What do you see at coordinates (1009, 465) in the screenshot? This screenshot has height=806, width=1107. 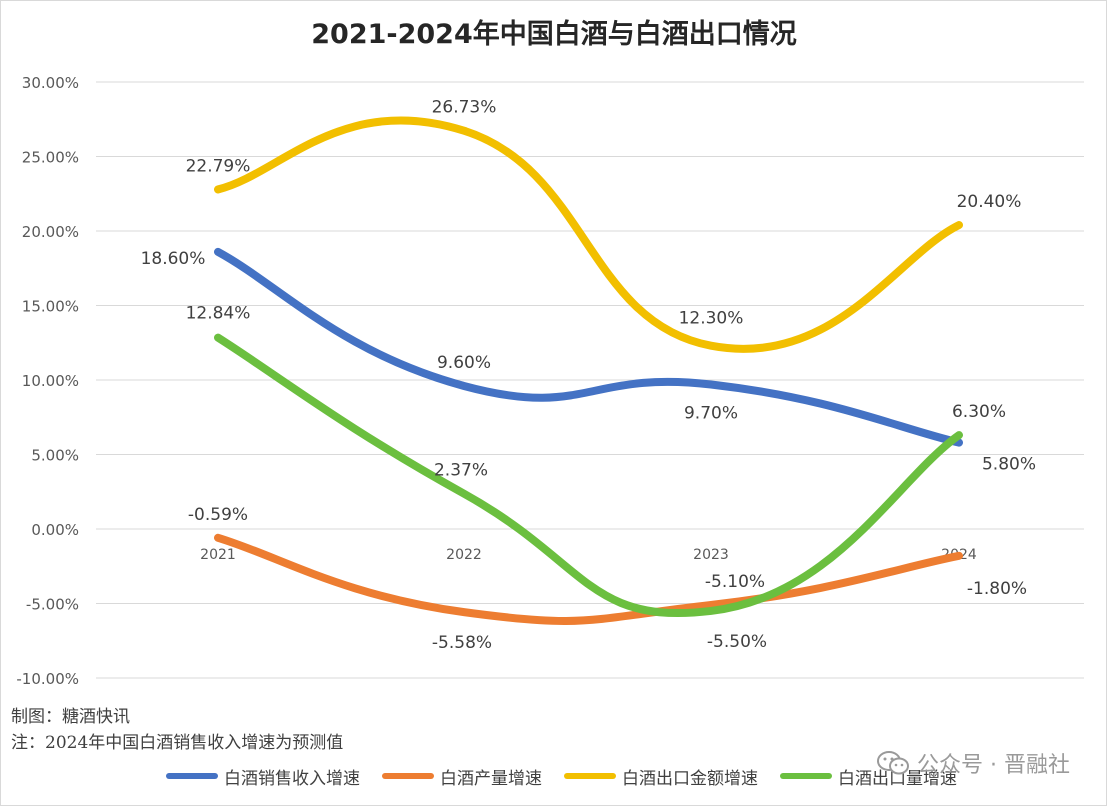 I see `data-label: 5.80%` at bounding box center [1009, 465].